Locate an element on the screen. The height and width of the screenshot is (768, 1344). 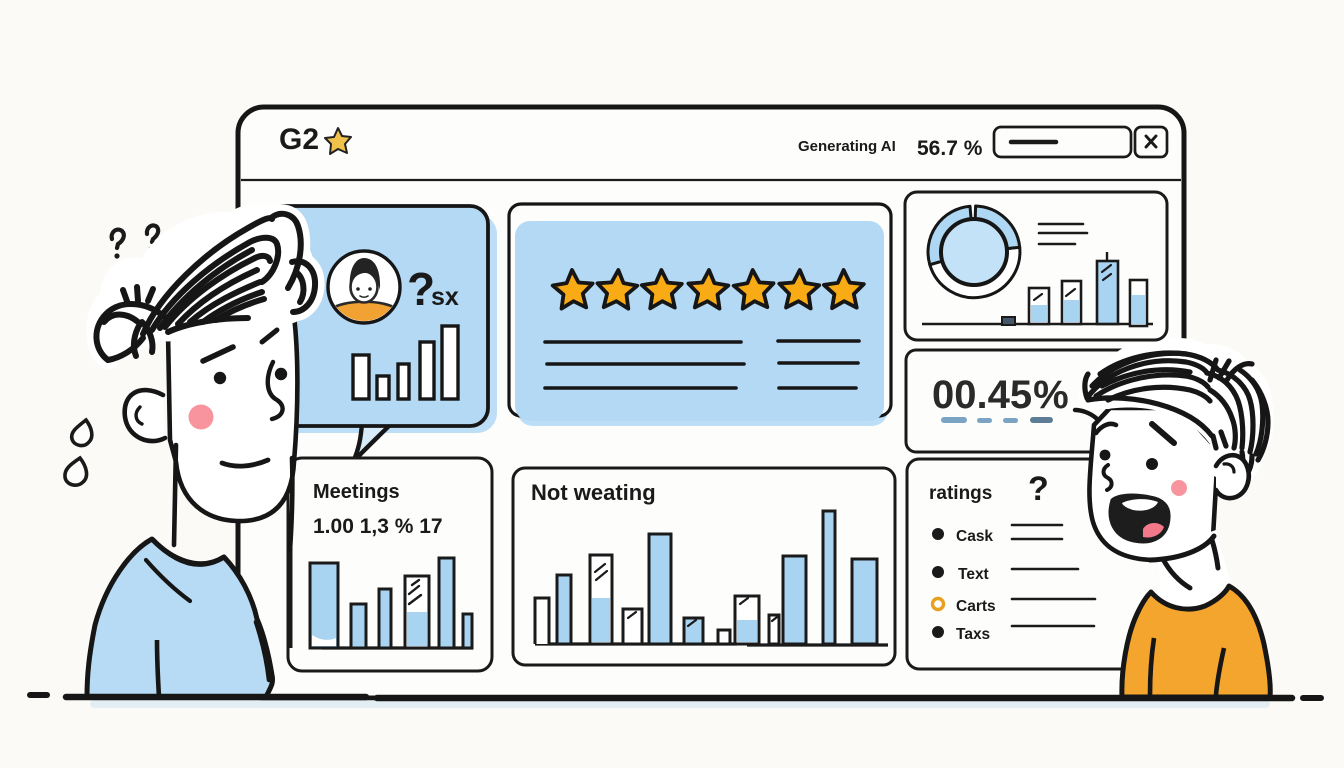
svg-text: 00.45% is located at coordinates (1000, 395).